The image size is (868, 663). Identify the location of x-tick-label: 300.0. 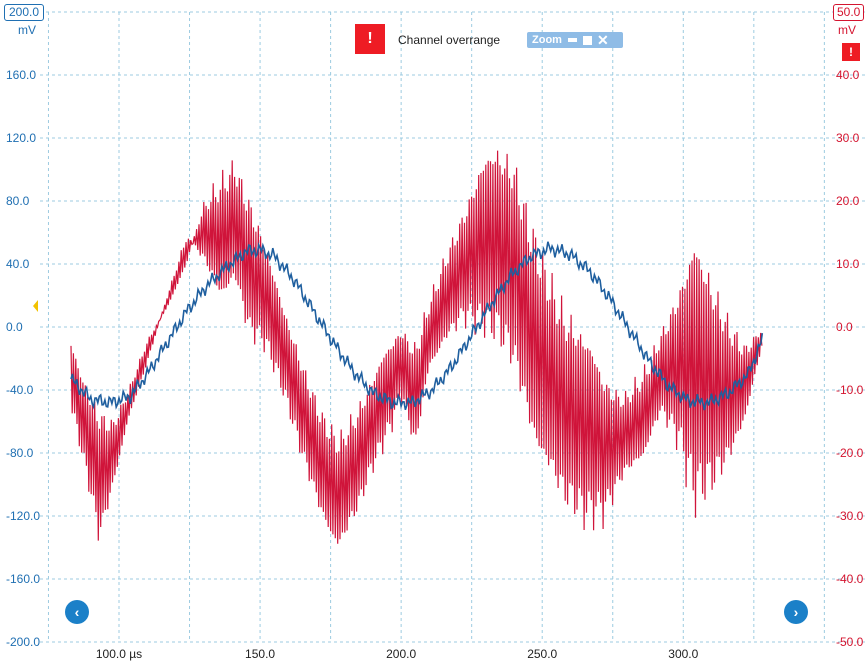
(683, 654).